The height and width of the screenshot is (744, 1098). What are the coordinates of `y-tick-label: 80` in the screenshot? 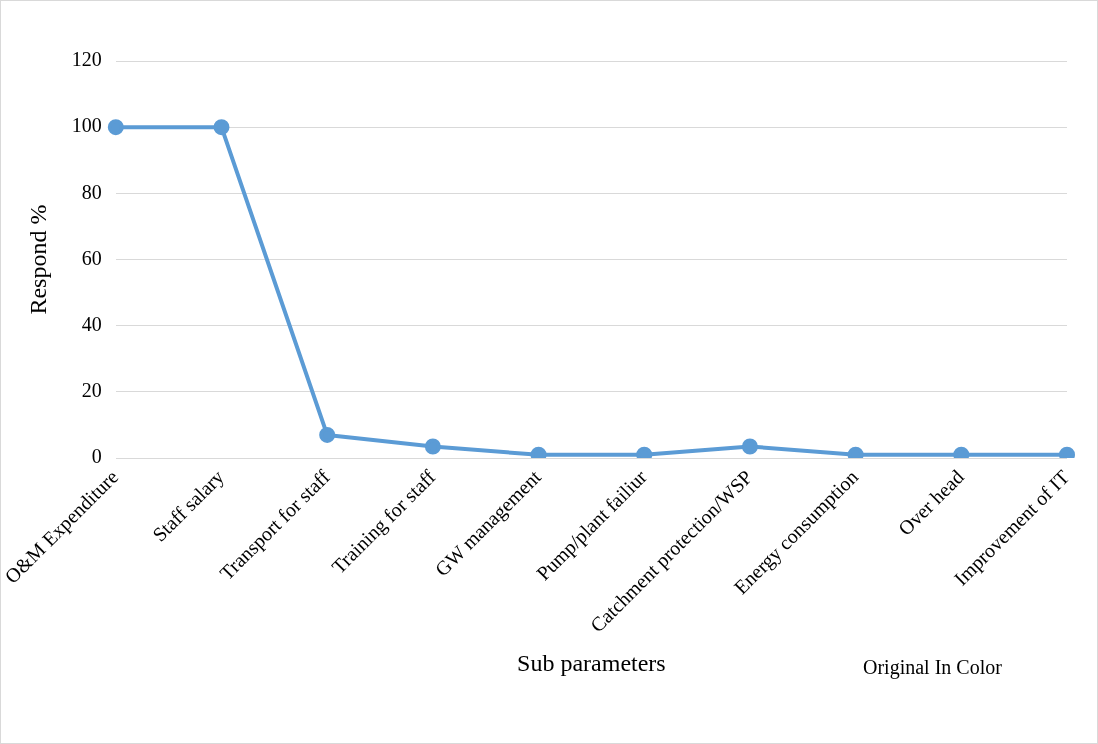 It's located at (91, 191).